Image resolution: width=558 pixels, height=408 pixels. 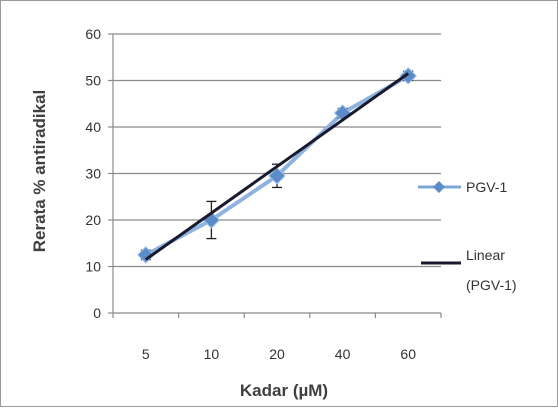 What do you see at coordinates (469, 270) in the screenshot?
I see `legend-item-trendline: Linear (PGV-1)` at bounding box center [469, 270].